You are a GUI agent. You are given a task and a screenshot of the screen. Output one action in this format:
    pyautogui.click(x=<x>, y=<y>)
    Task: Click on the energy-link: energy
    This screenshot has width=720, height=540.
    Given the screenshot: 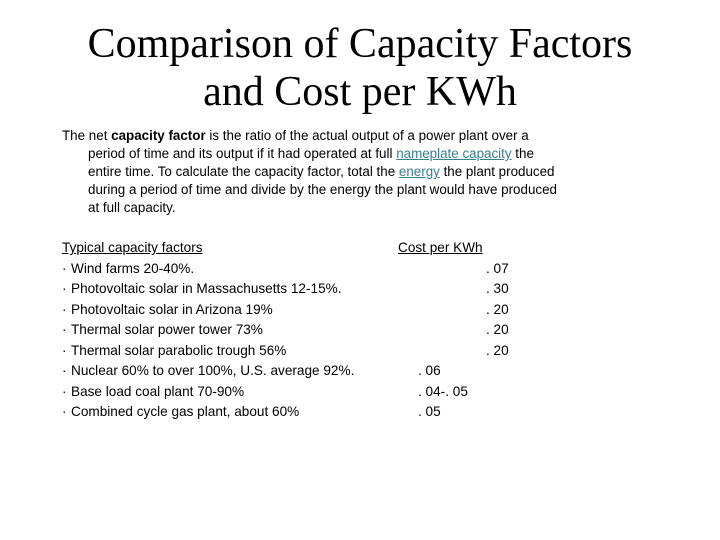 What is the action you would take?
    pyautogui.click(x=419, y=171)
    